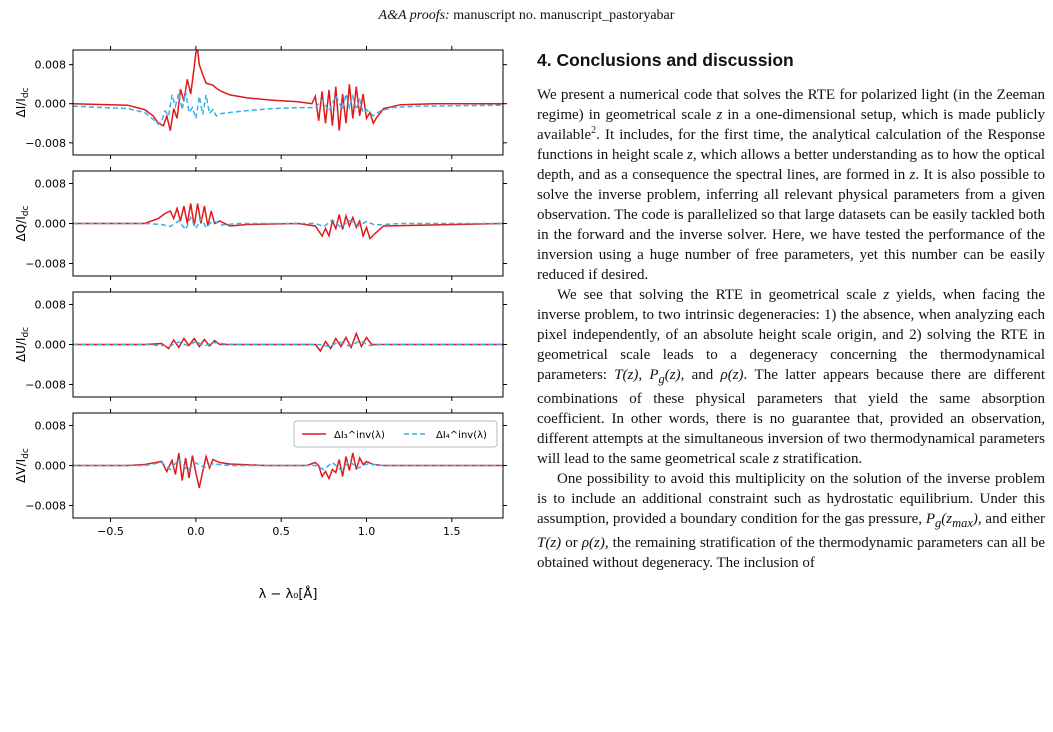 This screenshot has width=1053, height=732. I want to click on x-tick-label: 0.0, so click(196, 531).